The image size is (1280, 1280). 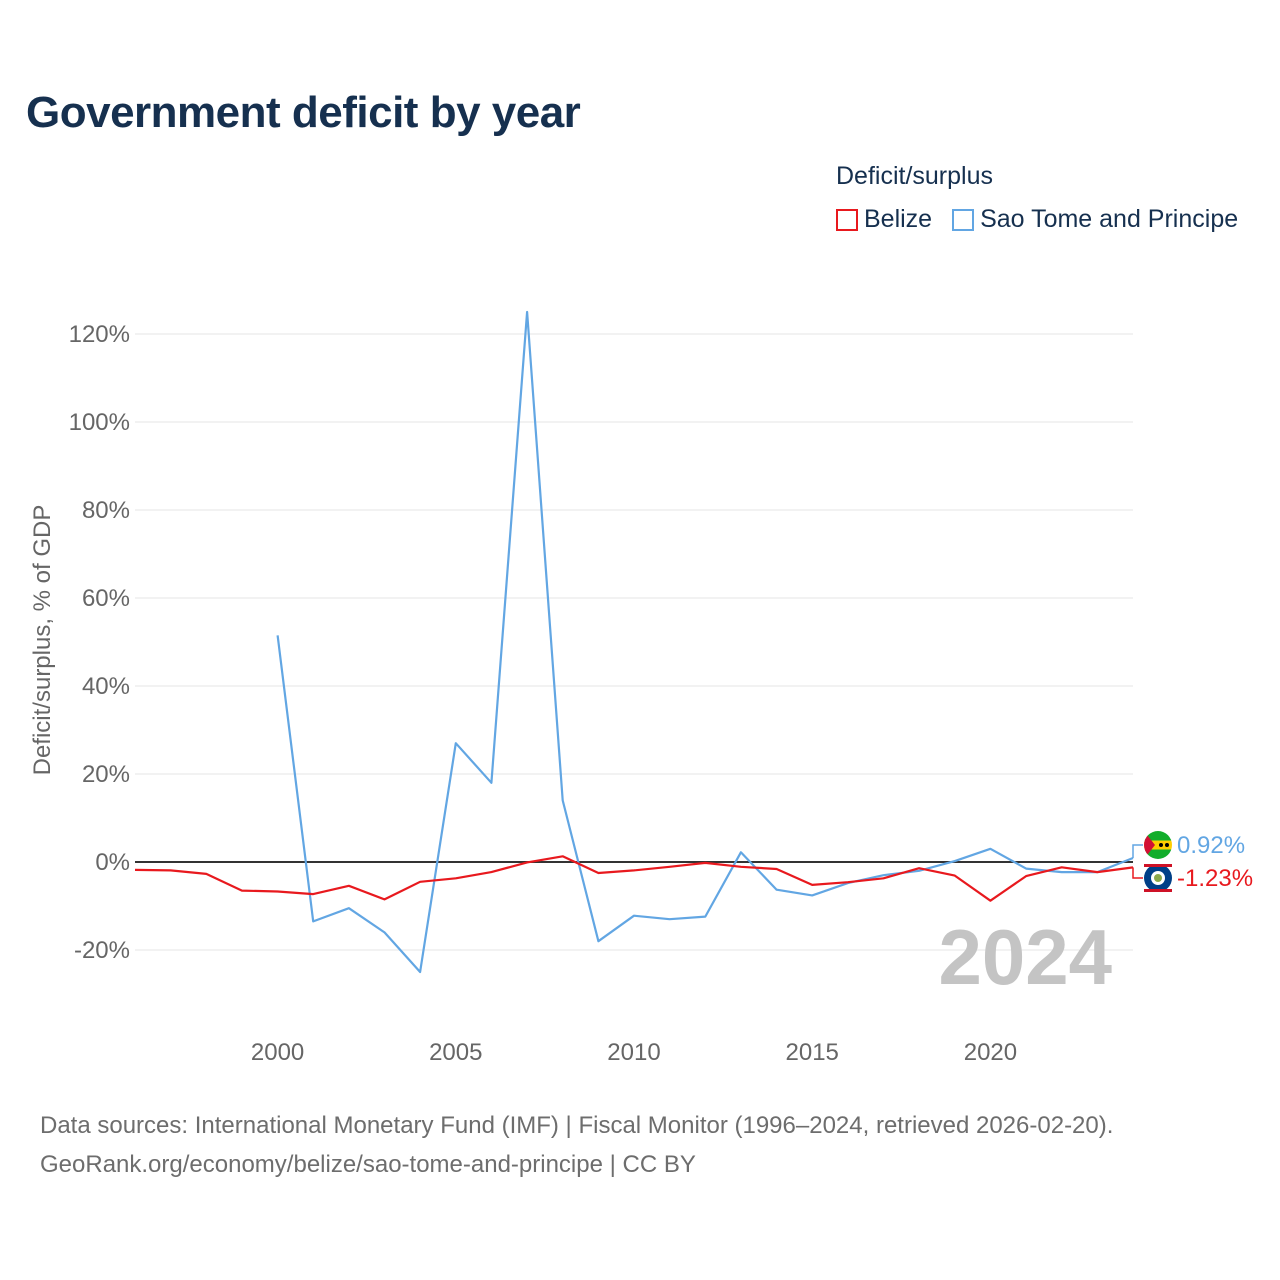 What do you see at coordinates (898, 219) in the screenshot?
I see `legend-label-belize: Belize` at bounding box center [898, 219].